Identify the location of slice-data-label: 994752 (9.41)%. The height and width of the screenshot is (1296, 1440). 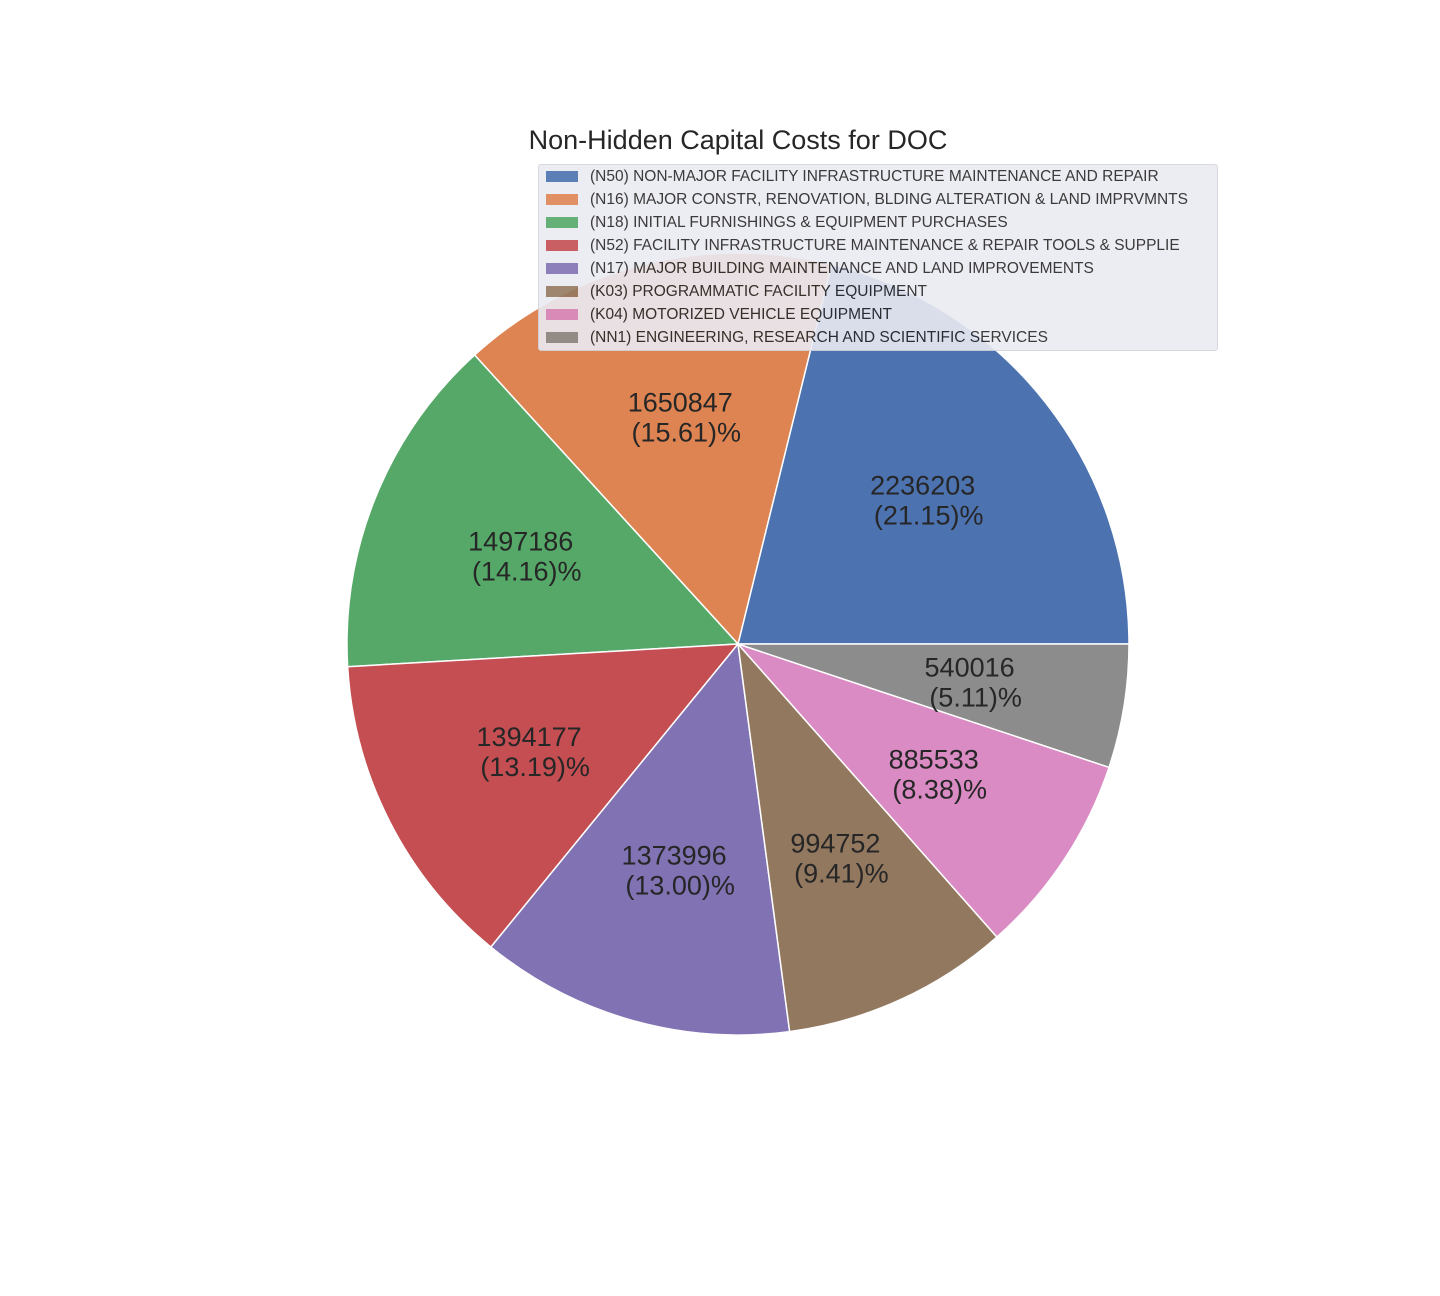
(839, 858).